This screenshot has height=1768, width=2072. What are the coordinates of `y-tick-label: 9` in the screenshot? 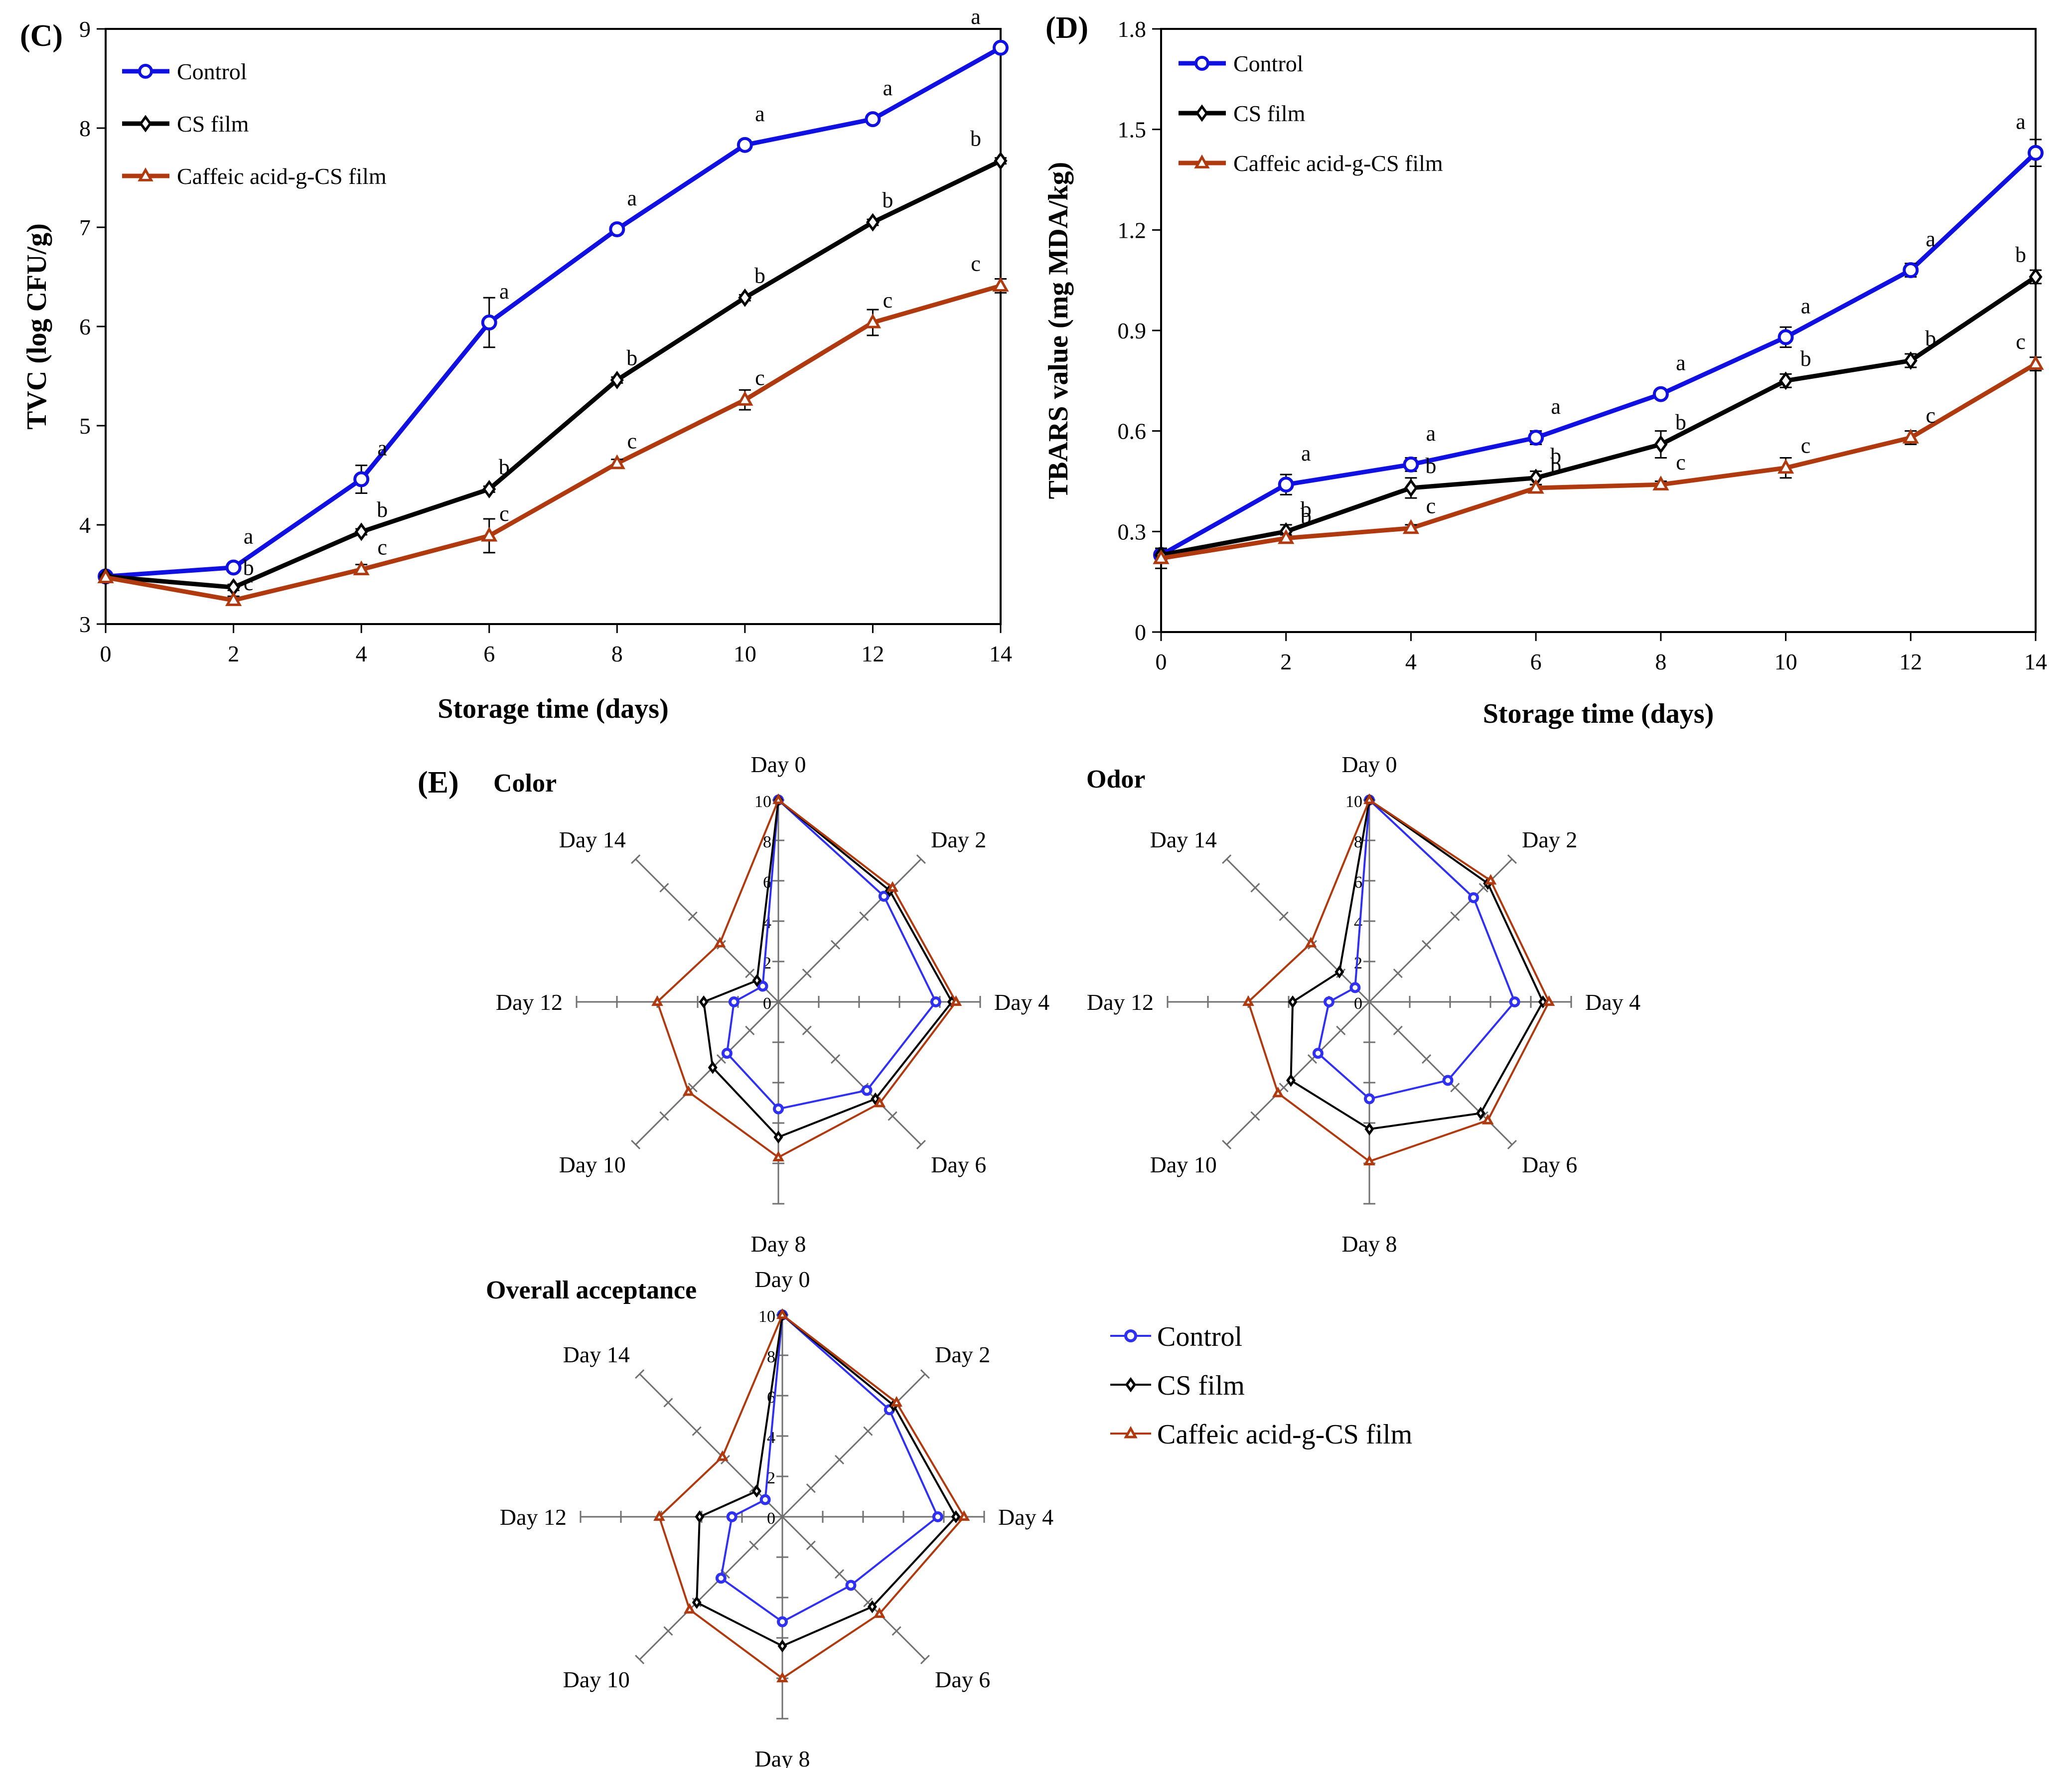 It's located at (85, 29).